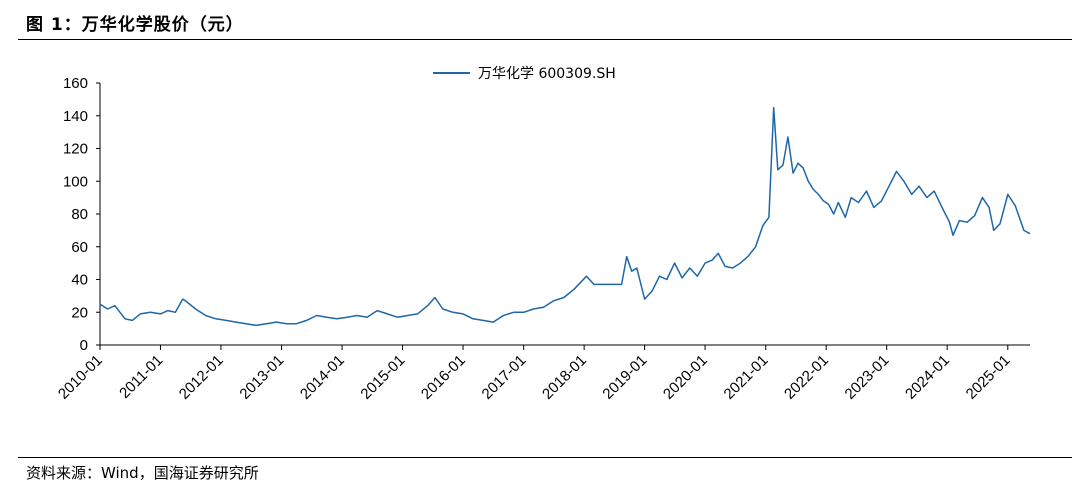 The image size is (1080, 490). Describe the element at coordinates (75, 83) in the screenshot. I see `y-tick-label: 160` at that location.